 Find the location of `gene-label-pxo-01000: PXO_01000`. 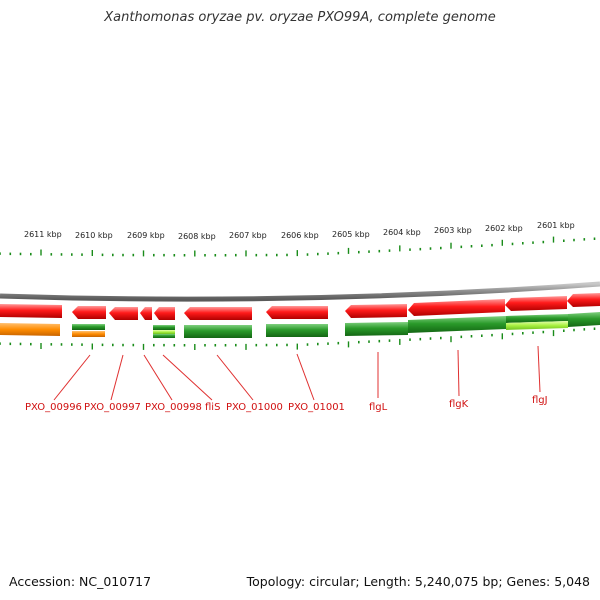

gene-label-pxo-01000: PXO_01000 is located at coordinates (254, 407).